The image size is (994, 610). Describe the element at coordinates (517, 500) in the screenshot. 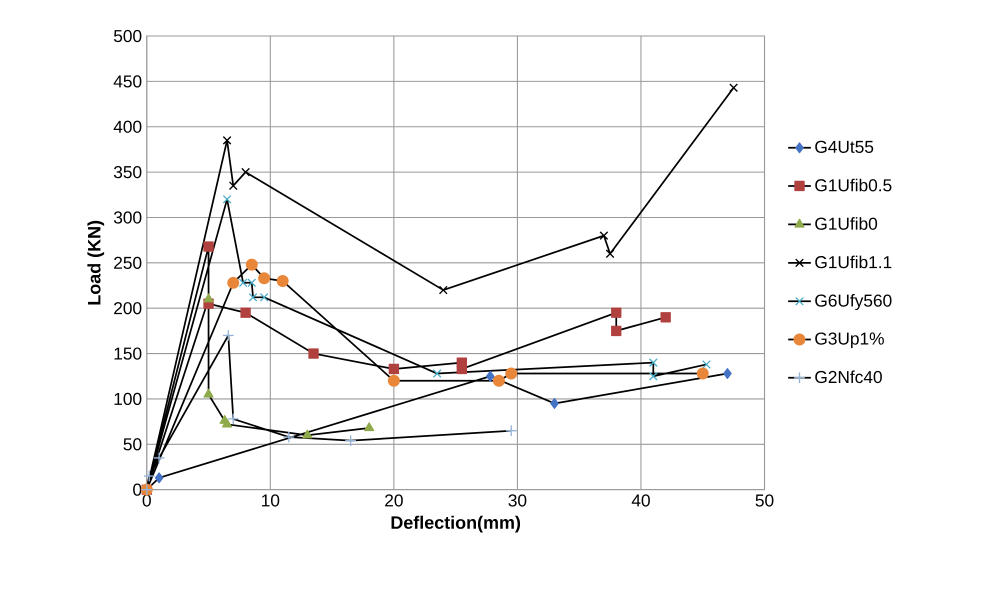

I see `x-tick-label: 30` at that location.